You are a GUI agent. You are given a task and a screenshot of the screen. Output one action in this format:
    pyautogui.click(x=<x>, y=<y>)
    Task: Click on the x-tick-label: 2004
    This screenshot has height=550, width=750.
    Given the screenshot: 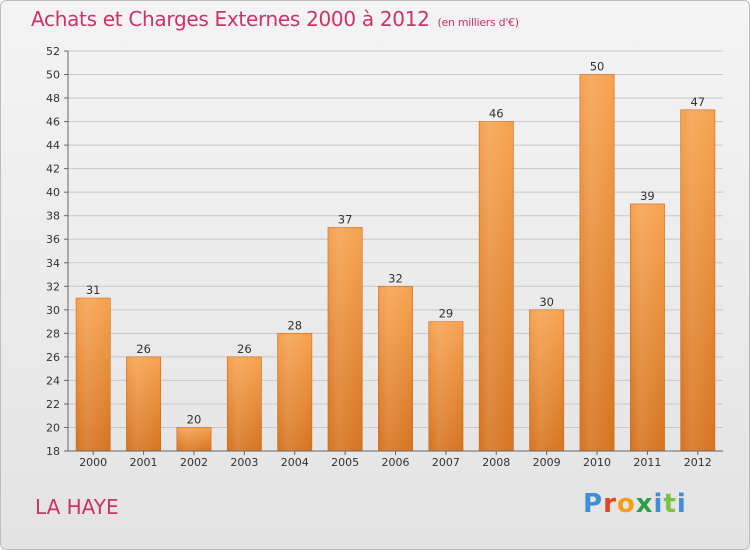 What is the action you would take?
    pyautogui.click(x=295, y=462)
    